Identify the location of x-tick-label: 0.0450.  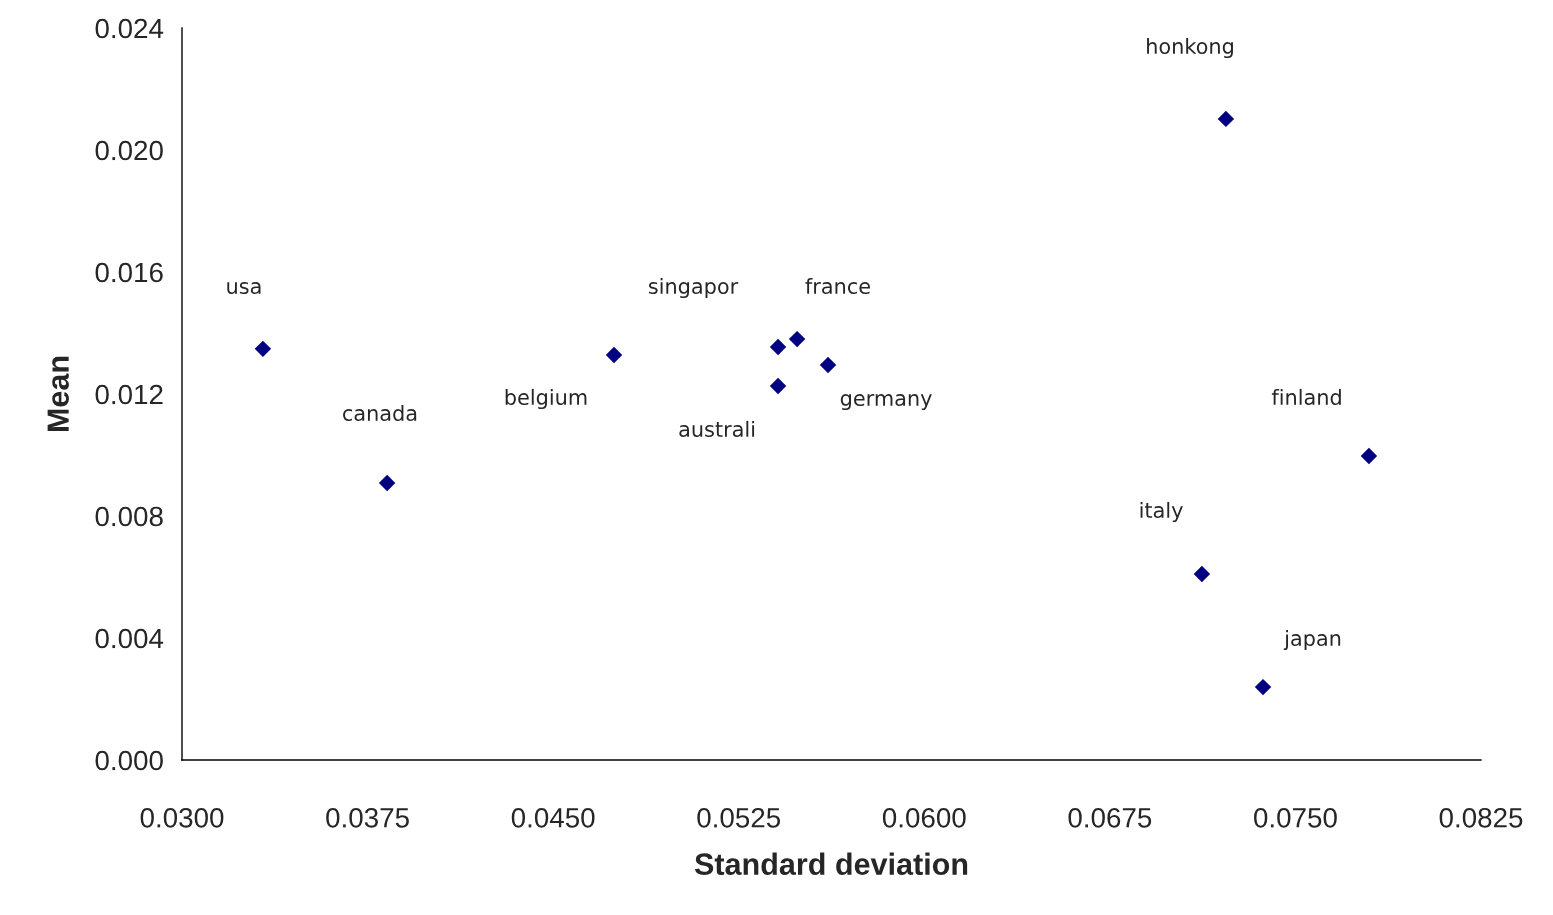
(553, 817).